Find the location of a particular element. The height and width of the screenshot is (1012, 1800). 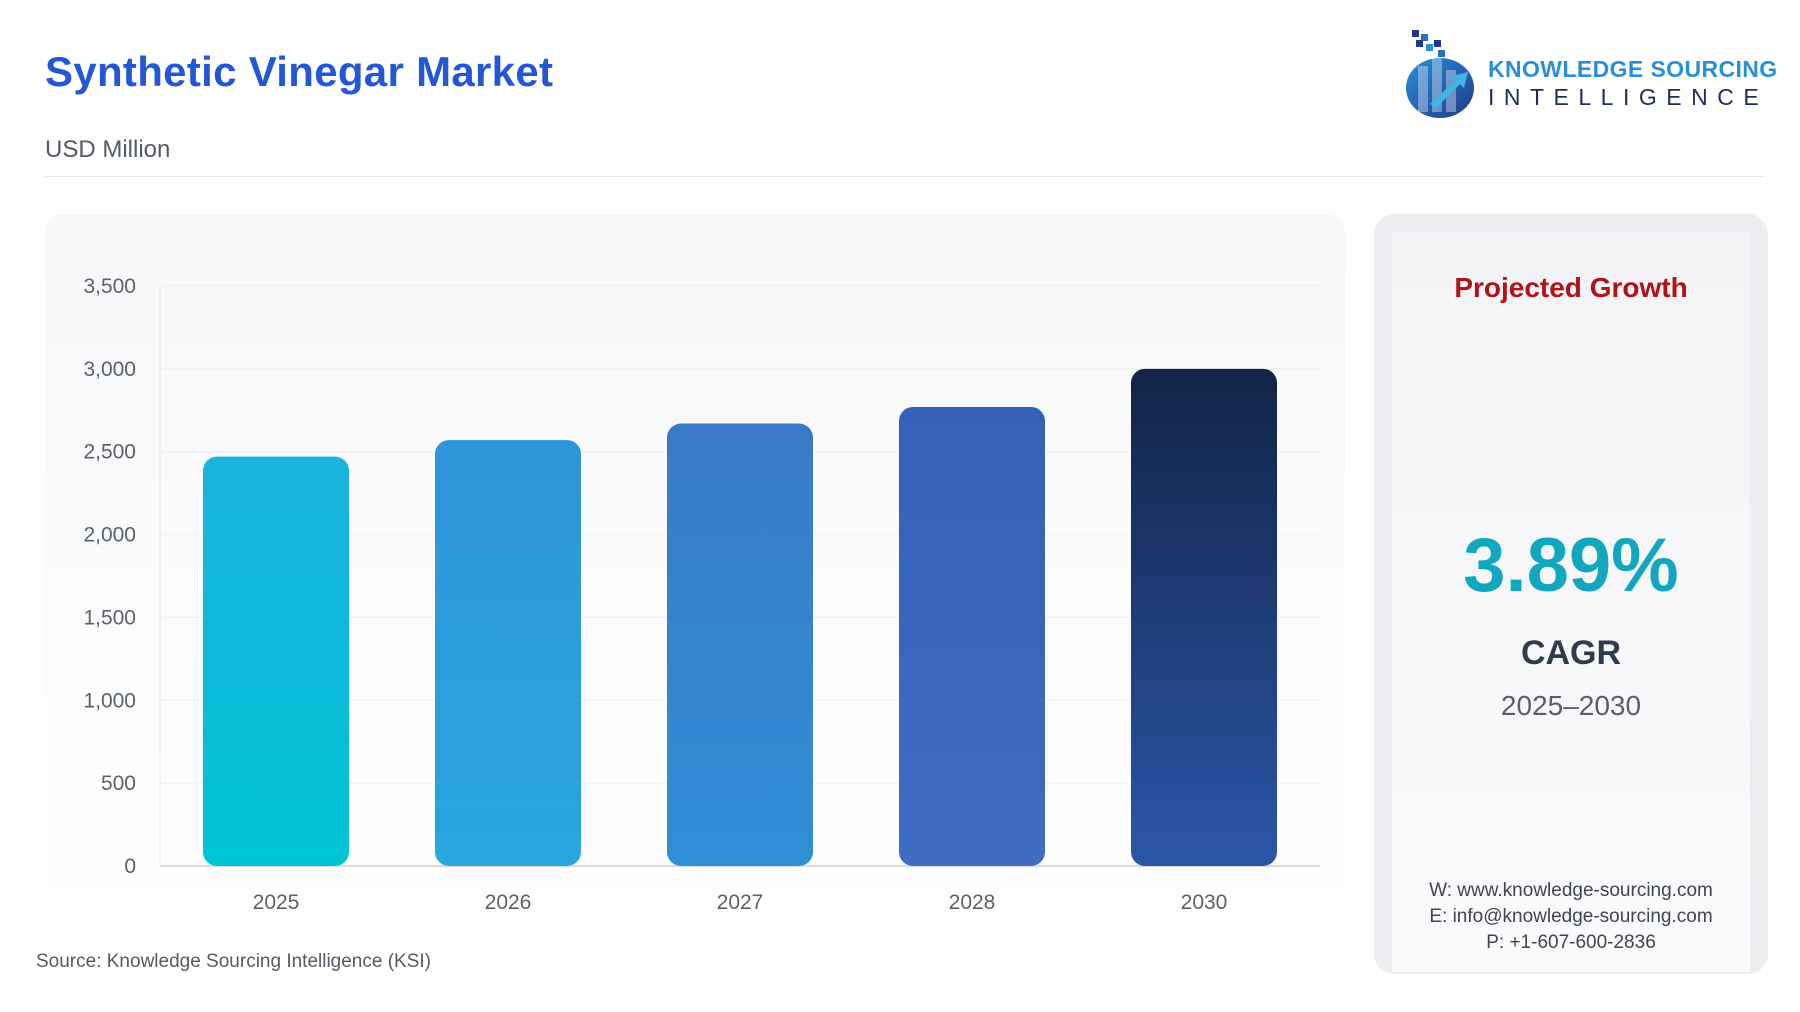

bar-2028 is located at coordinates (972, 636).